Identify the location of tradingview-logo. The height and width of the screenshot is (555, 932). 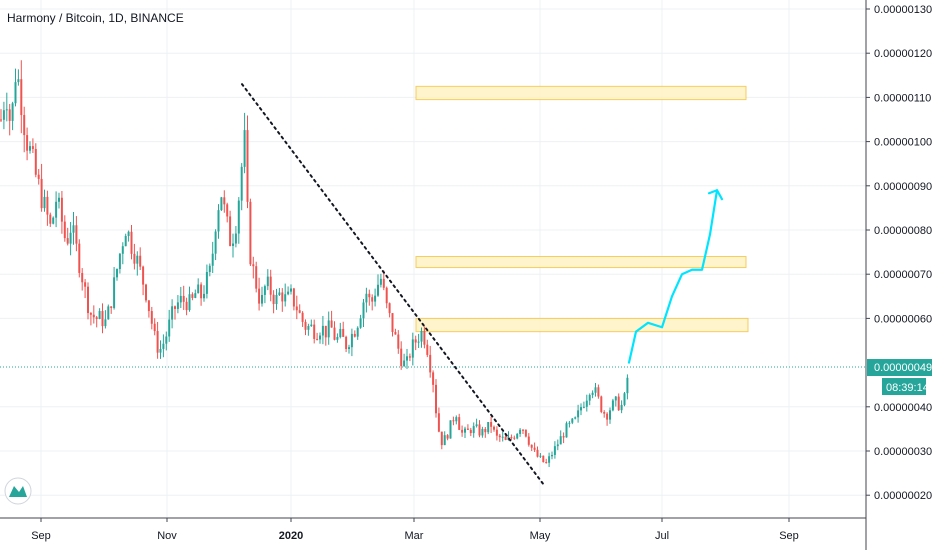
(18, 491).